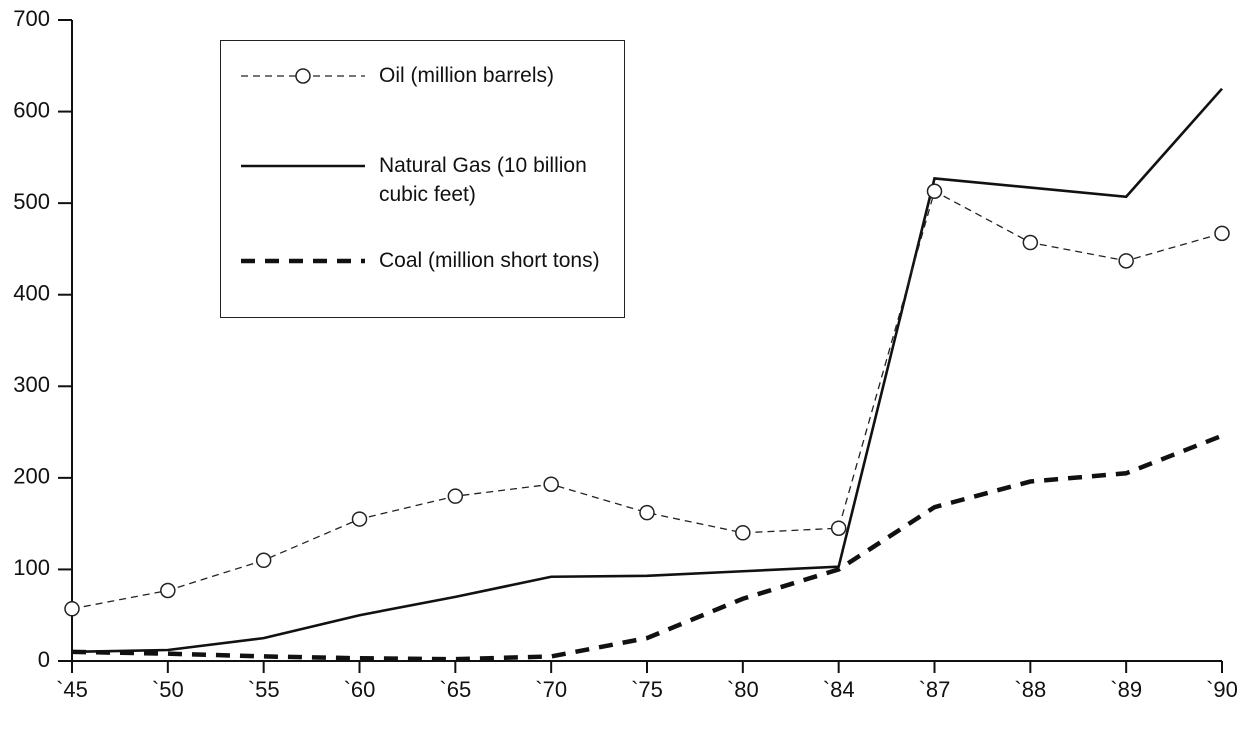  What do you see at coordinates (489, 260) in the screenshot?
I see `legend-label: Coal (million short tons)` at bounding box center [489, 260].